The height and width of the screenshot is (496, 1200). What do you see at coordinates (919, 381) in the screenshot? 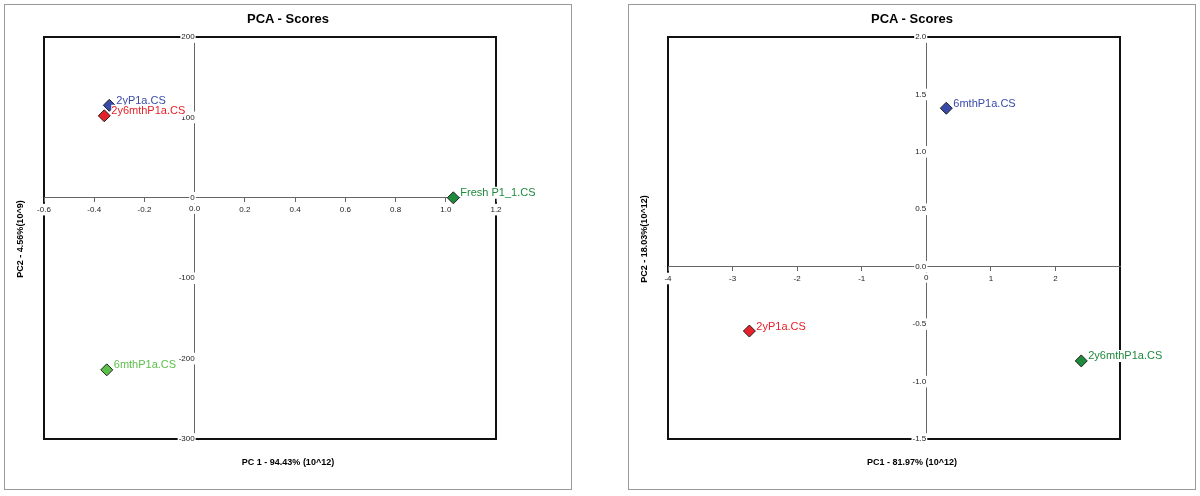
I see `y-tick-label: -1.0` at bounding box center [919, 381].